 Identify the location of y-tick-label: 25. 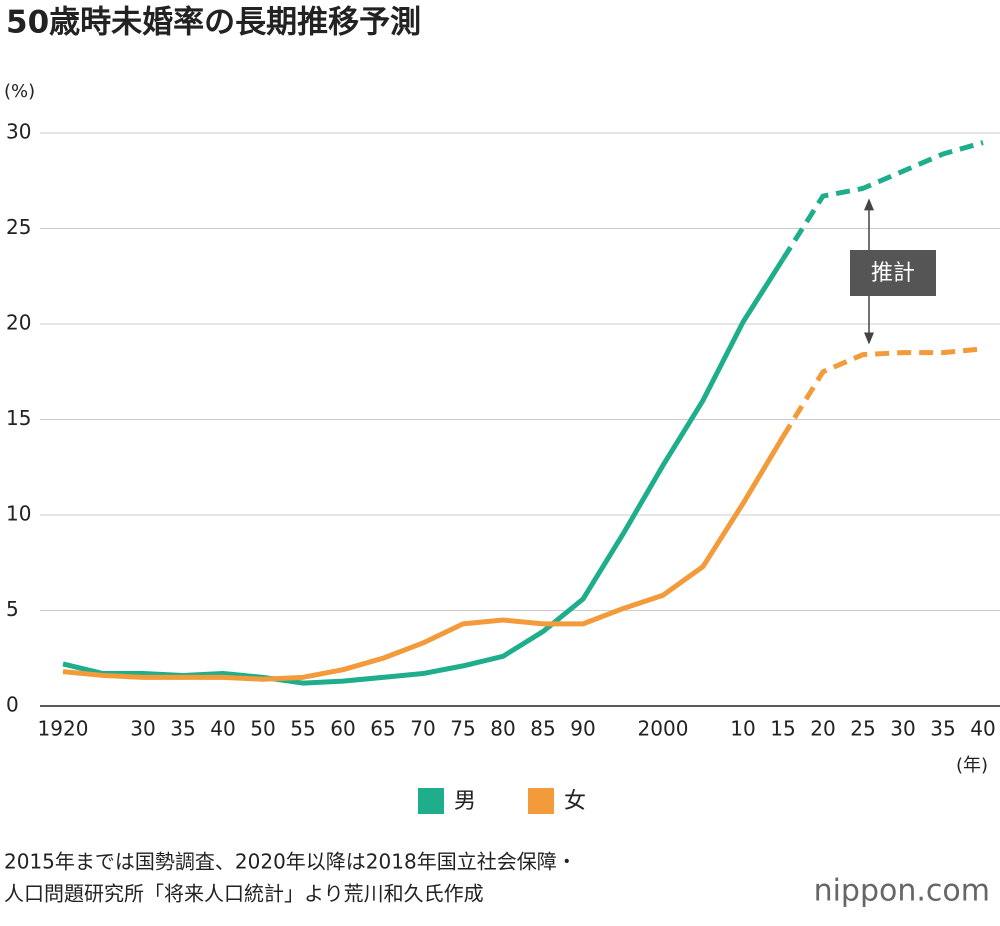
(18, 227).